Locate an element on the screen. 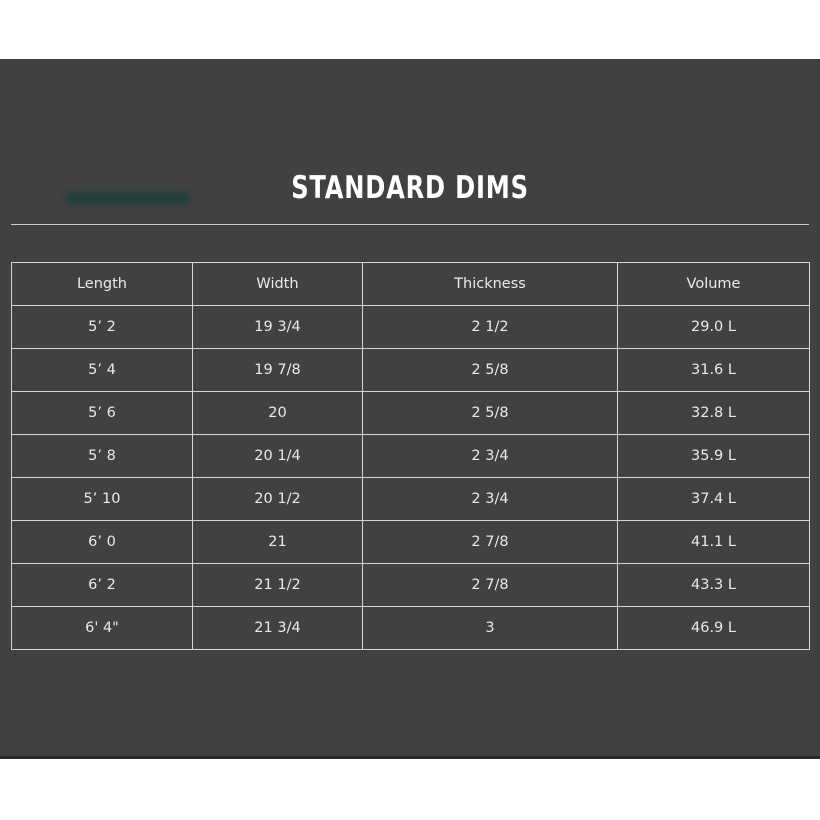 This screenshot has width=820, height=820. table-row: 5’ 10 20 1/2 2 3/4 37.4 L is located at coordinates (410, 499).